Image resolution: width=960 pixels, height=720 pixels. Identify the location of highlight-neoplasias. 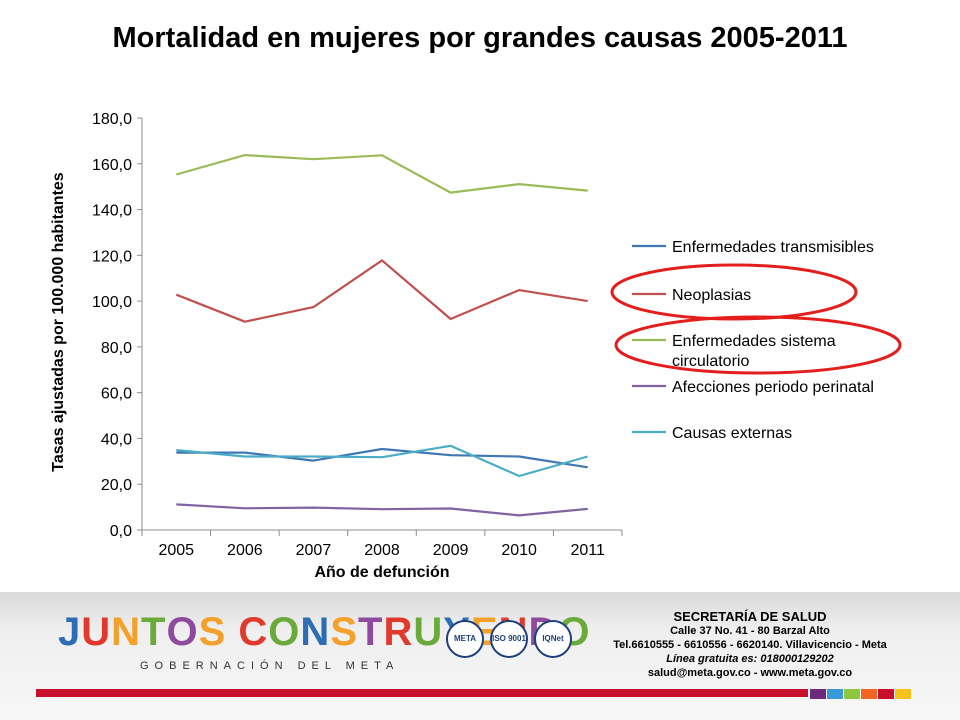
(734, 292).